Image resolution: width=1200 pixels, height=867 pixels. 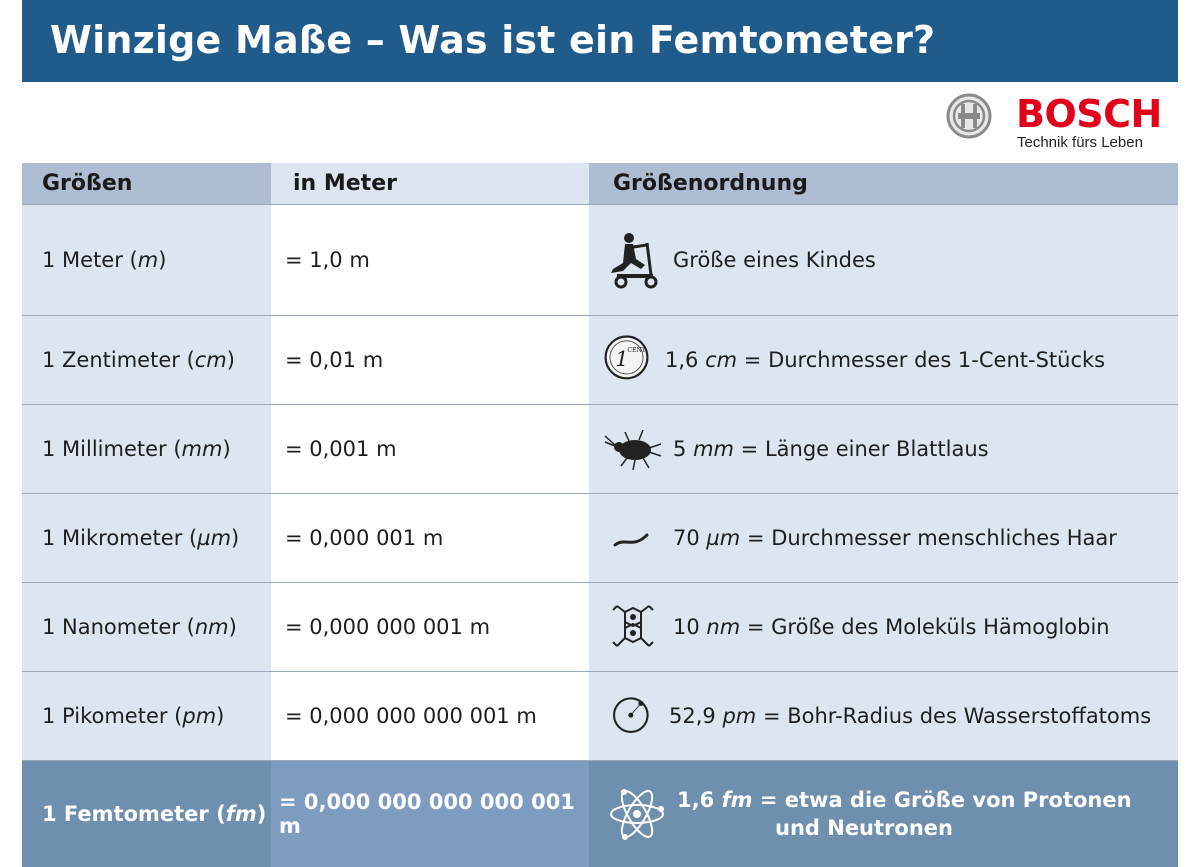 What do you see at coordinates (686, 627) in the screenshot?
I see `cell-text: 10` at bounding box center [686, 627].